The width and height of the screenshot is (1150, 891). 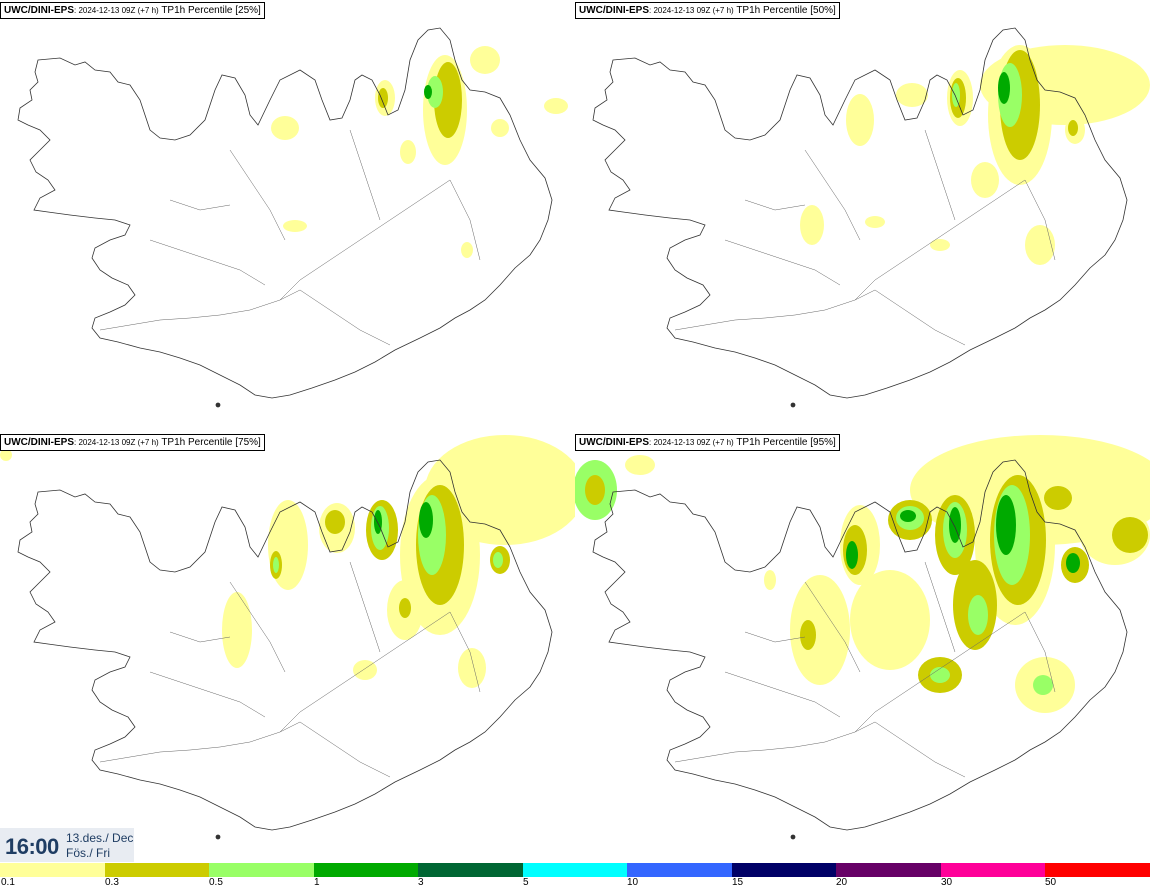 I want to click on colorbar-label: 15, so click(x=738, y=882).